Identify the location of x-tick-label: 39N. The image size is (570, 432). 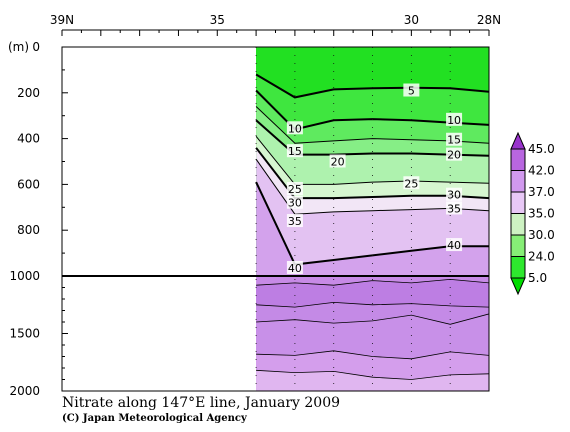
(62, 20).